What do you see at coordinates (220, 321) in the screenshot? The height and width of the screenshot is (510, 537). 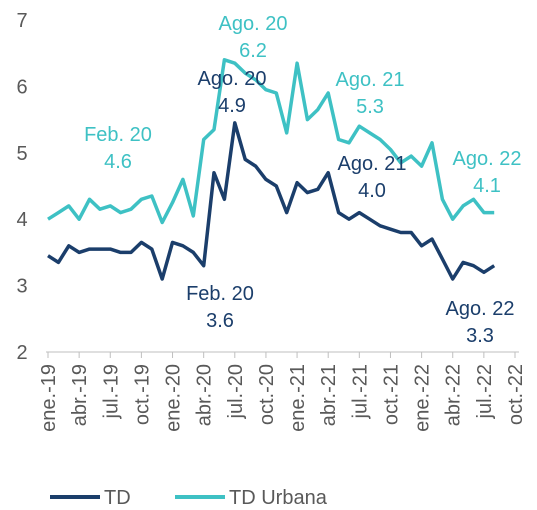 I see `annotation: 3.6` at bounding box center [220, 321].